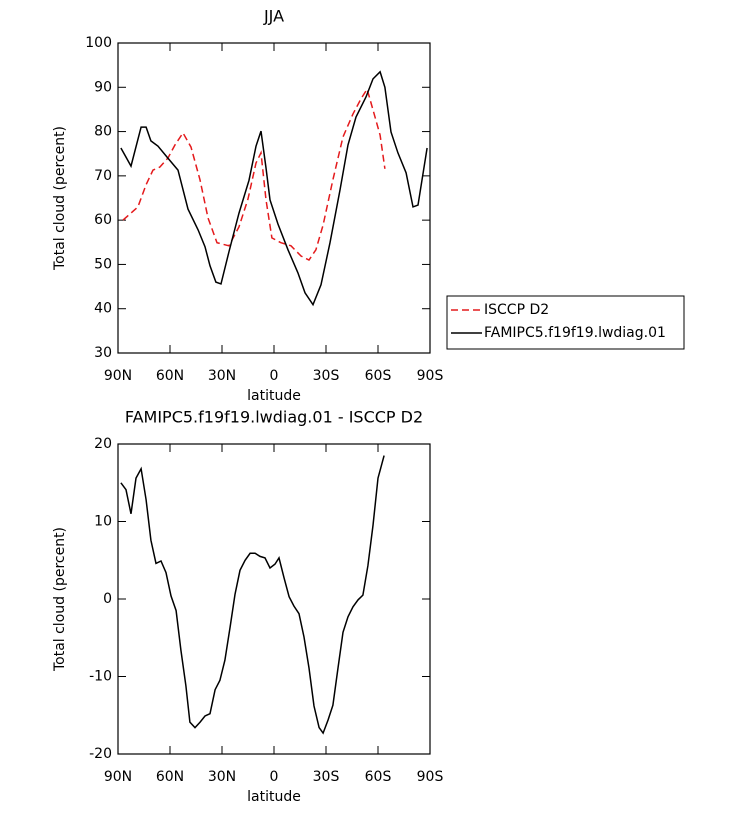  What do you see at coordinates (103, 522) in the screenshot?
I see `y-tick-label: 10` at bounding box center [103, 522].